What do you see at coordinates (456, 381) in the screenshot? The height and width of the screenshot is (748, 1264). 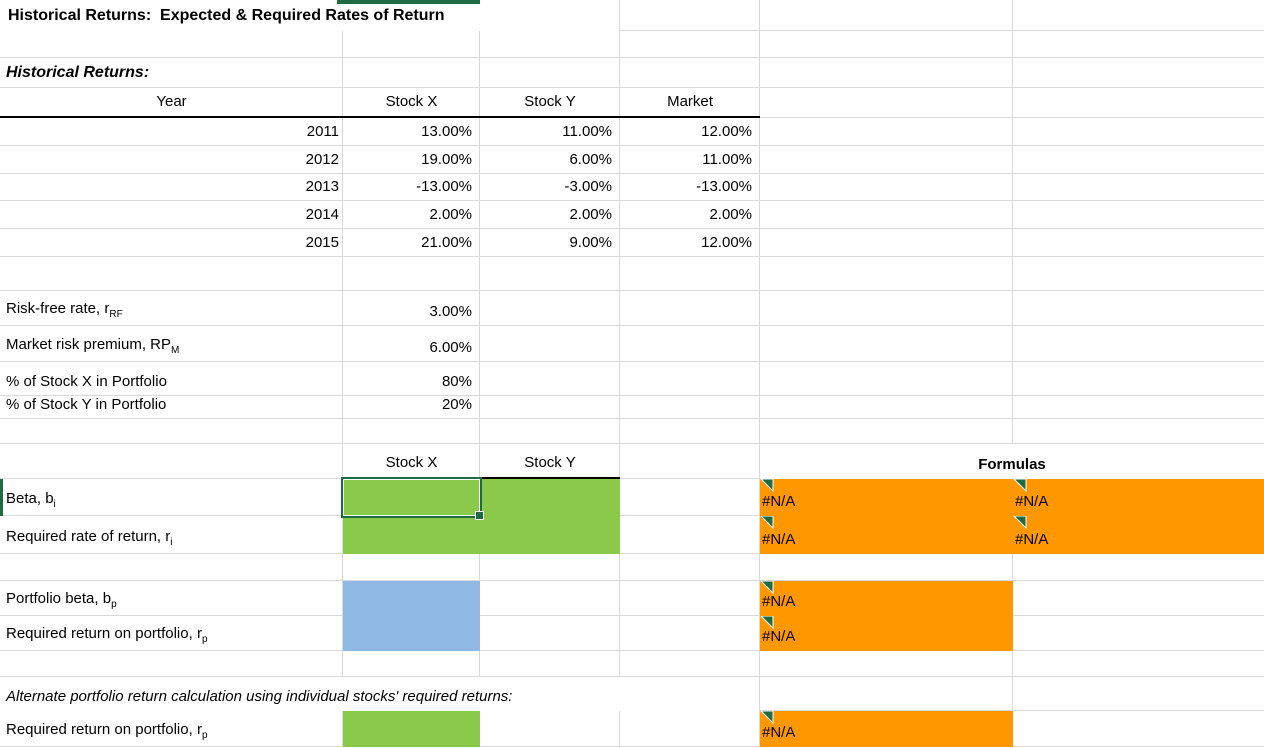 I see `pct-stock-x-value-cell: 80%` at bounding box center [456, 381].